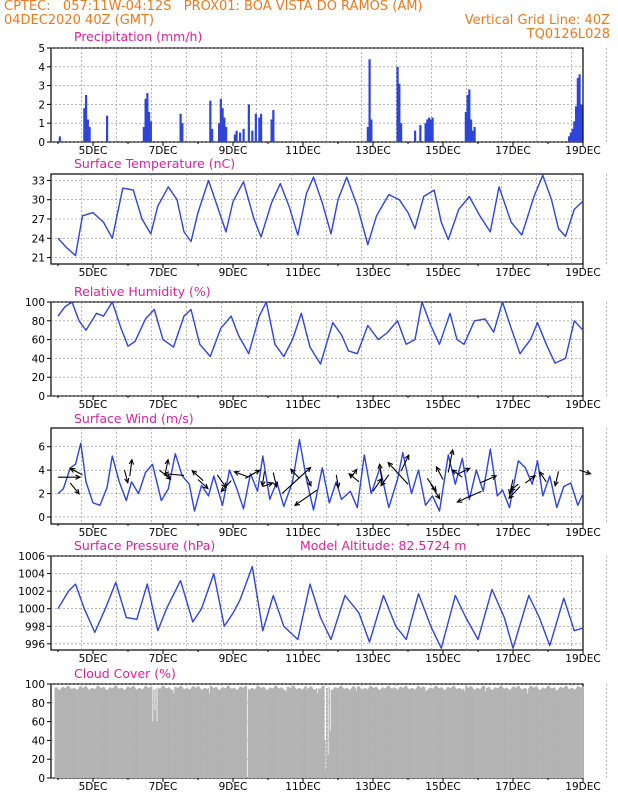 The image size is (618, 800). I want to click on series-line, so click(320, 607).